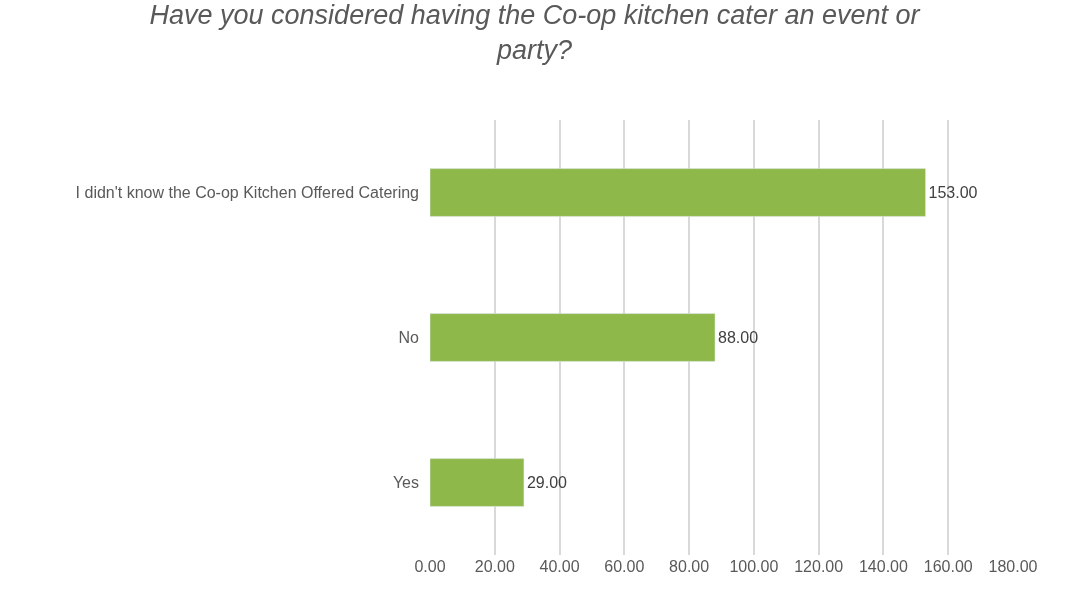 The image size is (1069, 605). What do you see at coordinates (430, 566) in the screenshot?
I see `x-tick-label: 0.00` at bounding box center [430, 566].